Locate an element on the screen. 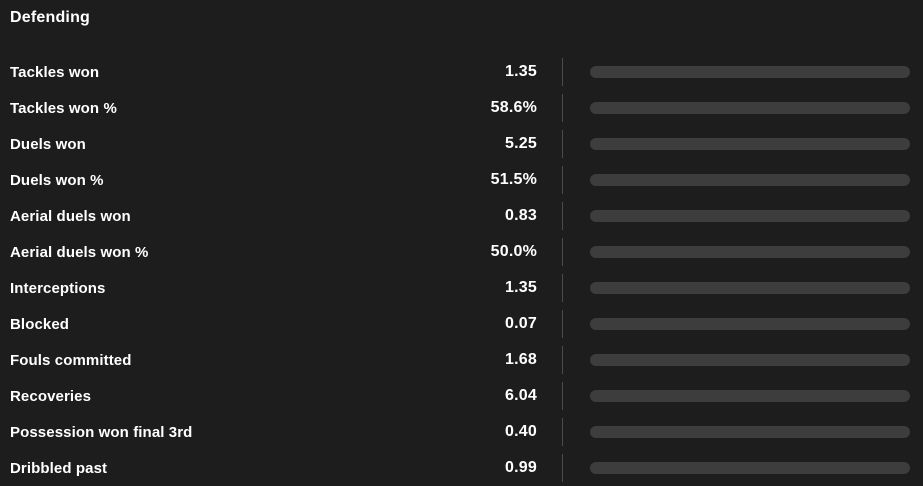 This screenshot has width=923, height=486. stat-value: 1.68 is located at coordinates (521, 359).